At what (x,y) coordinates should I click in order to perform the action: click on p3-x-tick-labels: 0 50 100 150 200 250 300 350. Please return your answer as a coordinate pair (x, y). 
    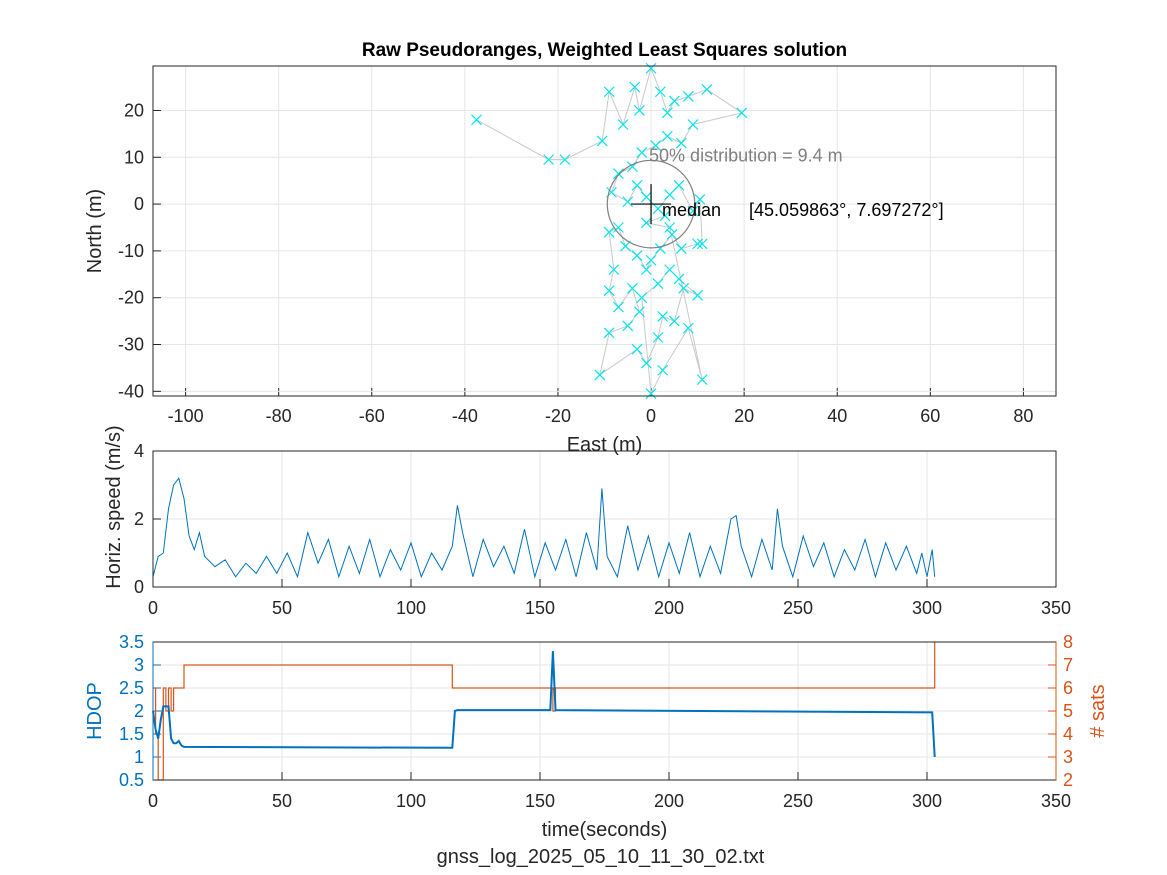
    Looking at the image, I should click on (609, 801).